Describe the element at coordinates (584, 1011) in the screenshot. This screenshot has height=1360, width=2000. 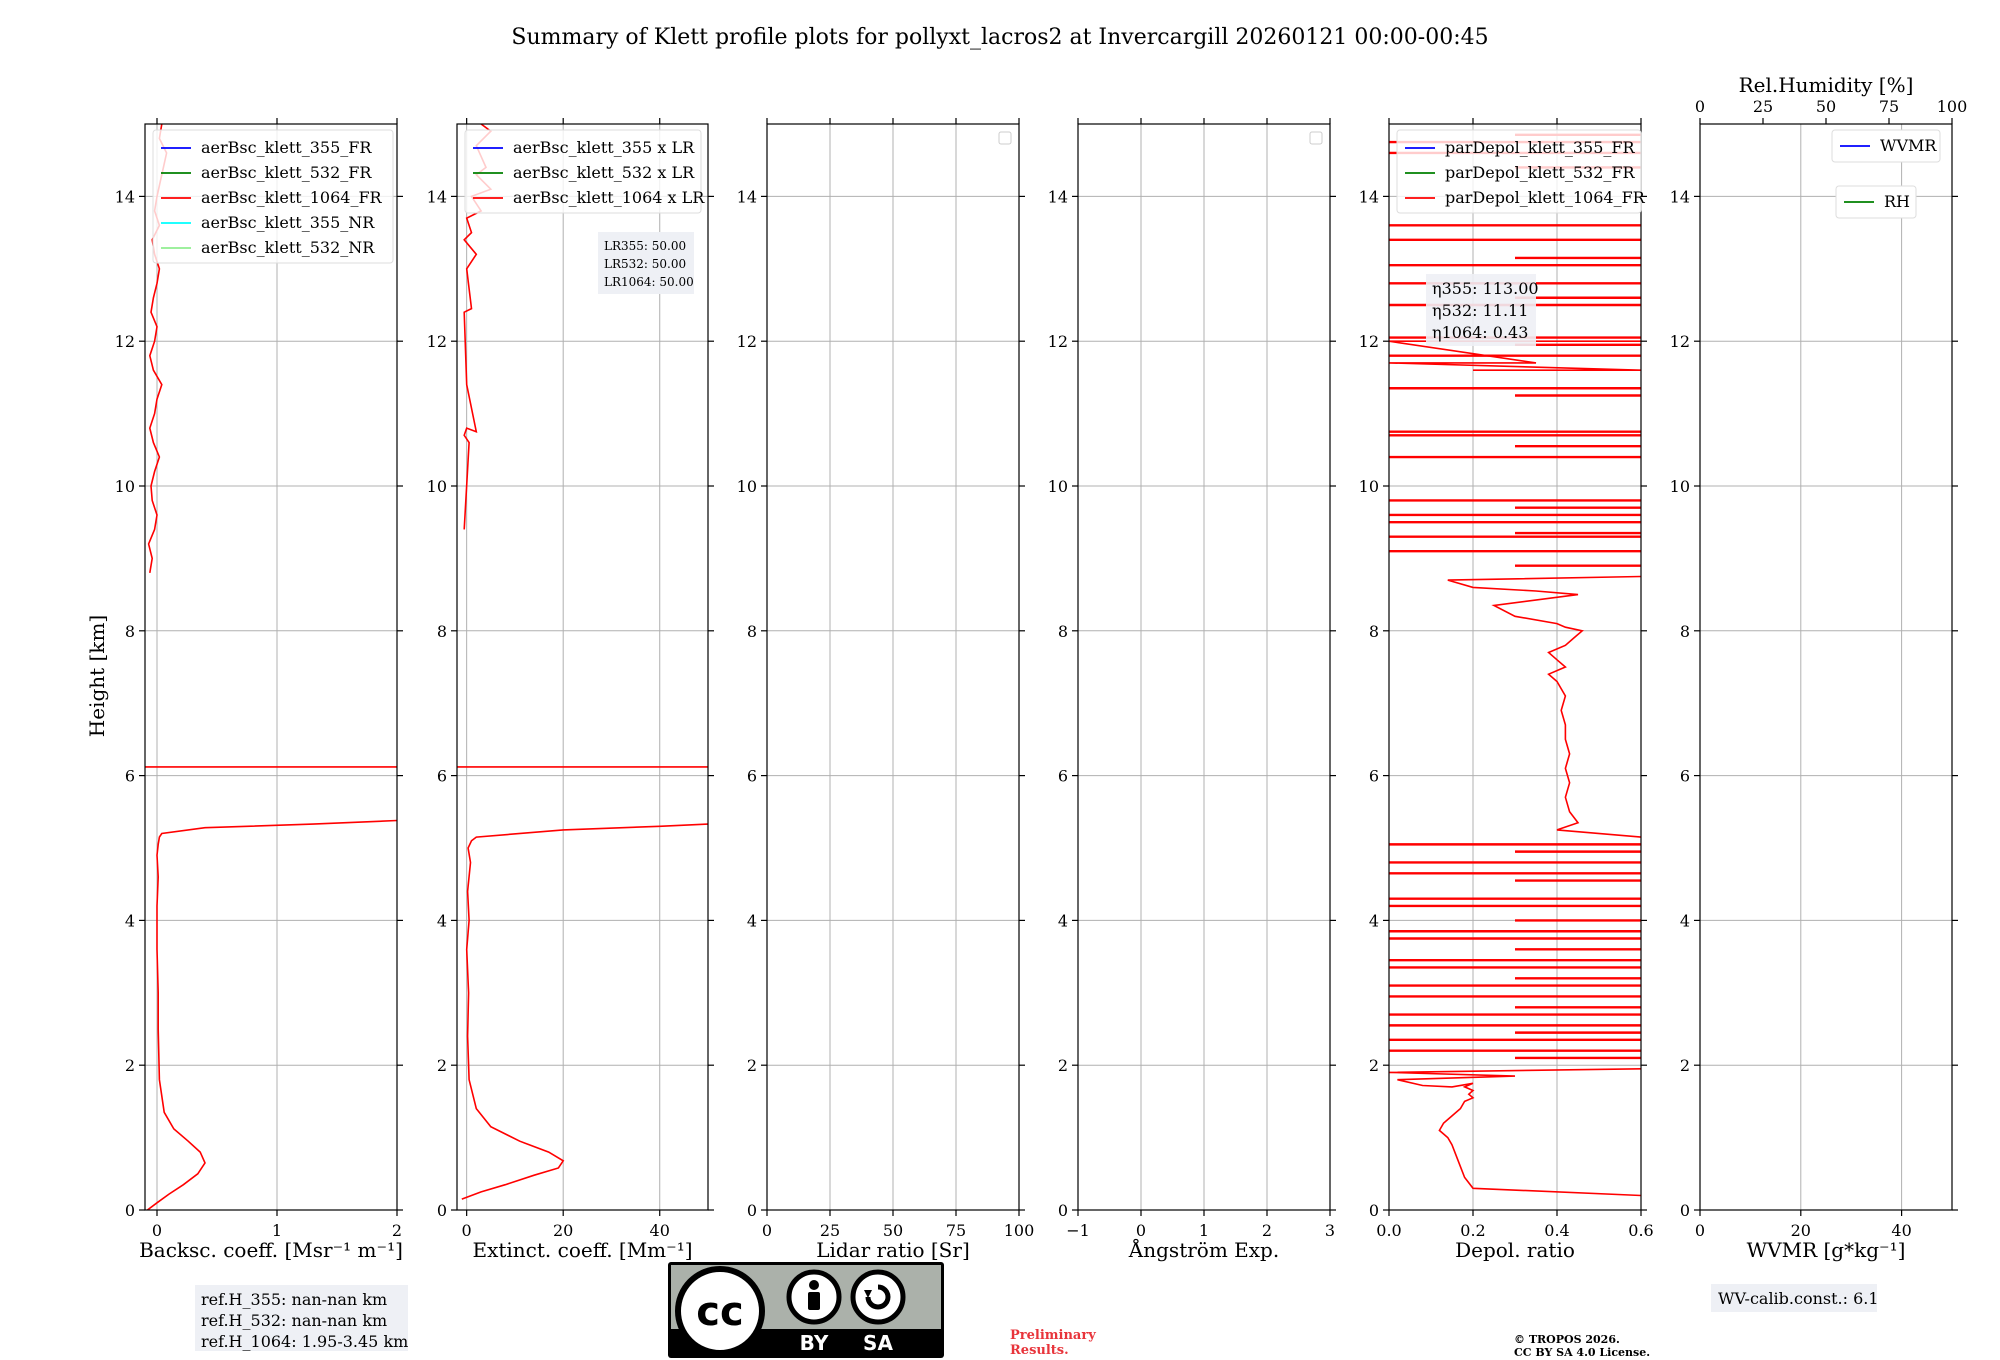
I see `series-line-aerBsc_klett_1064 x LR` at that location.